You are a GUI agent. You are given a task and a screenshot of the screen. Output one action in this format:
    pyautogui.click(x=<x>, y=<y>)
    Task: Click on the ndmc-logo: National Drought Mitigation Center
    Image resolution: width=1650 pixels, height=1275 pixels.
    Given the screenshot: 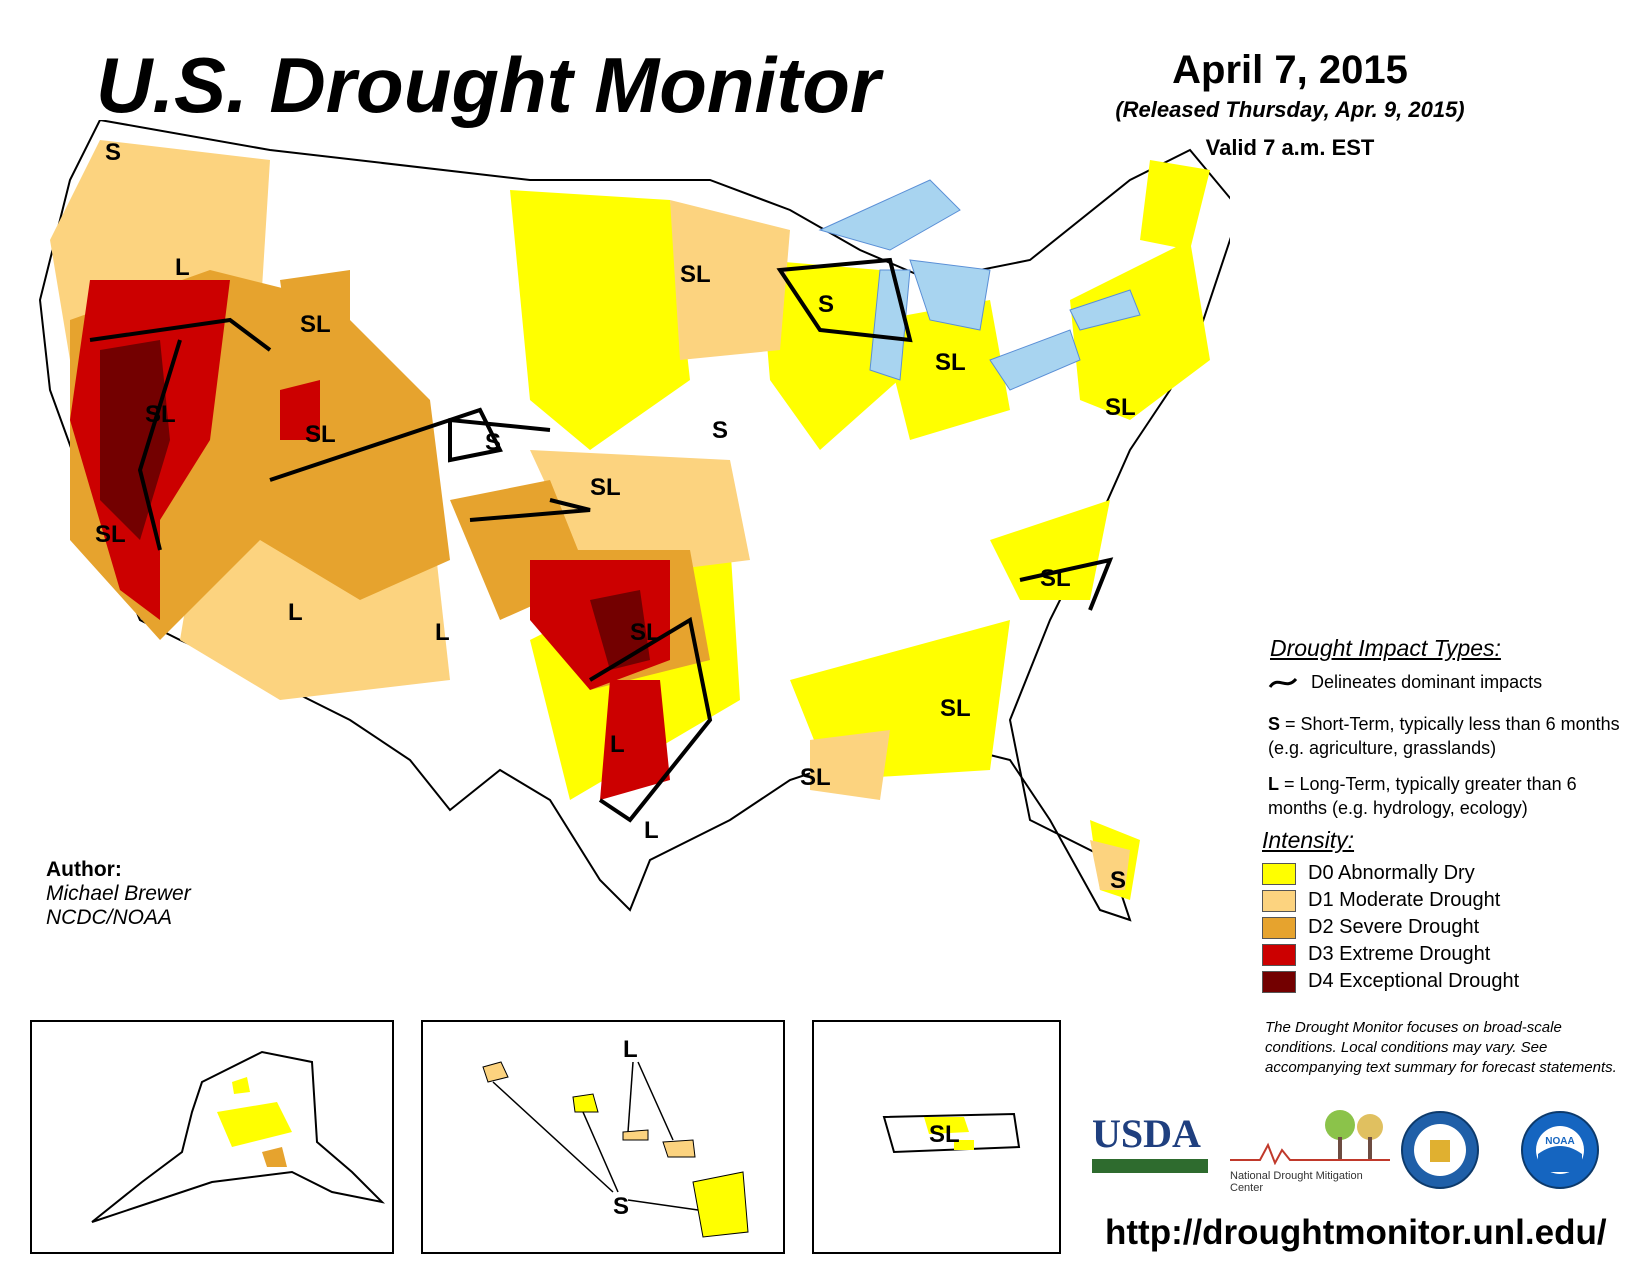 What is the action you would take?
    pyautogui.click(x=1310, y=1149)
    